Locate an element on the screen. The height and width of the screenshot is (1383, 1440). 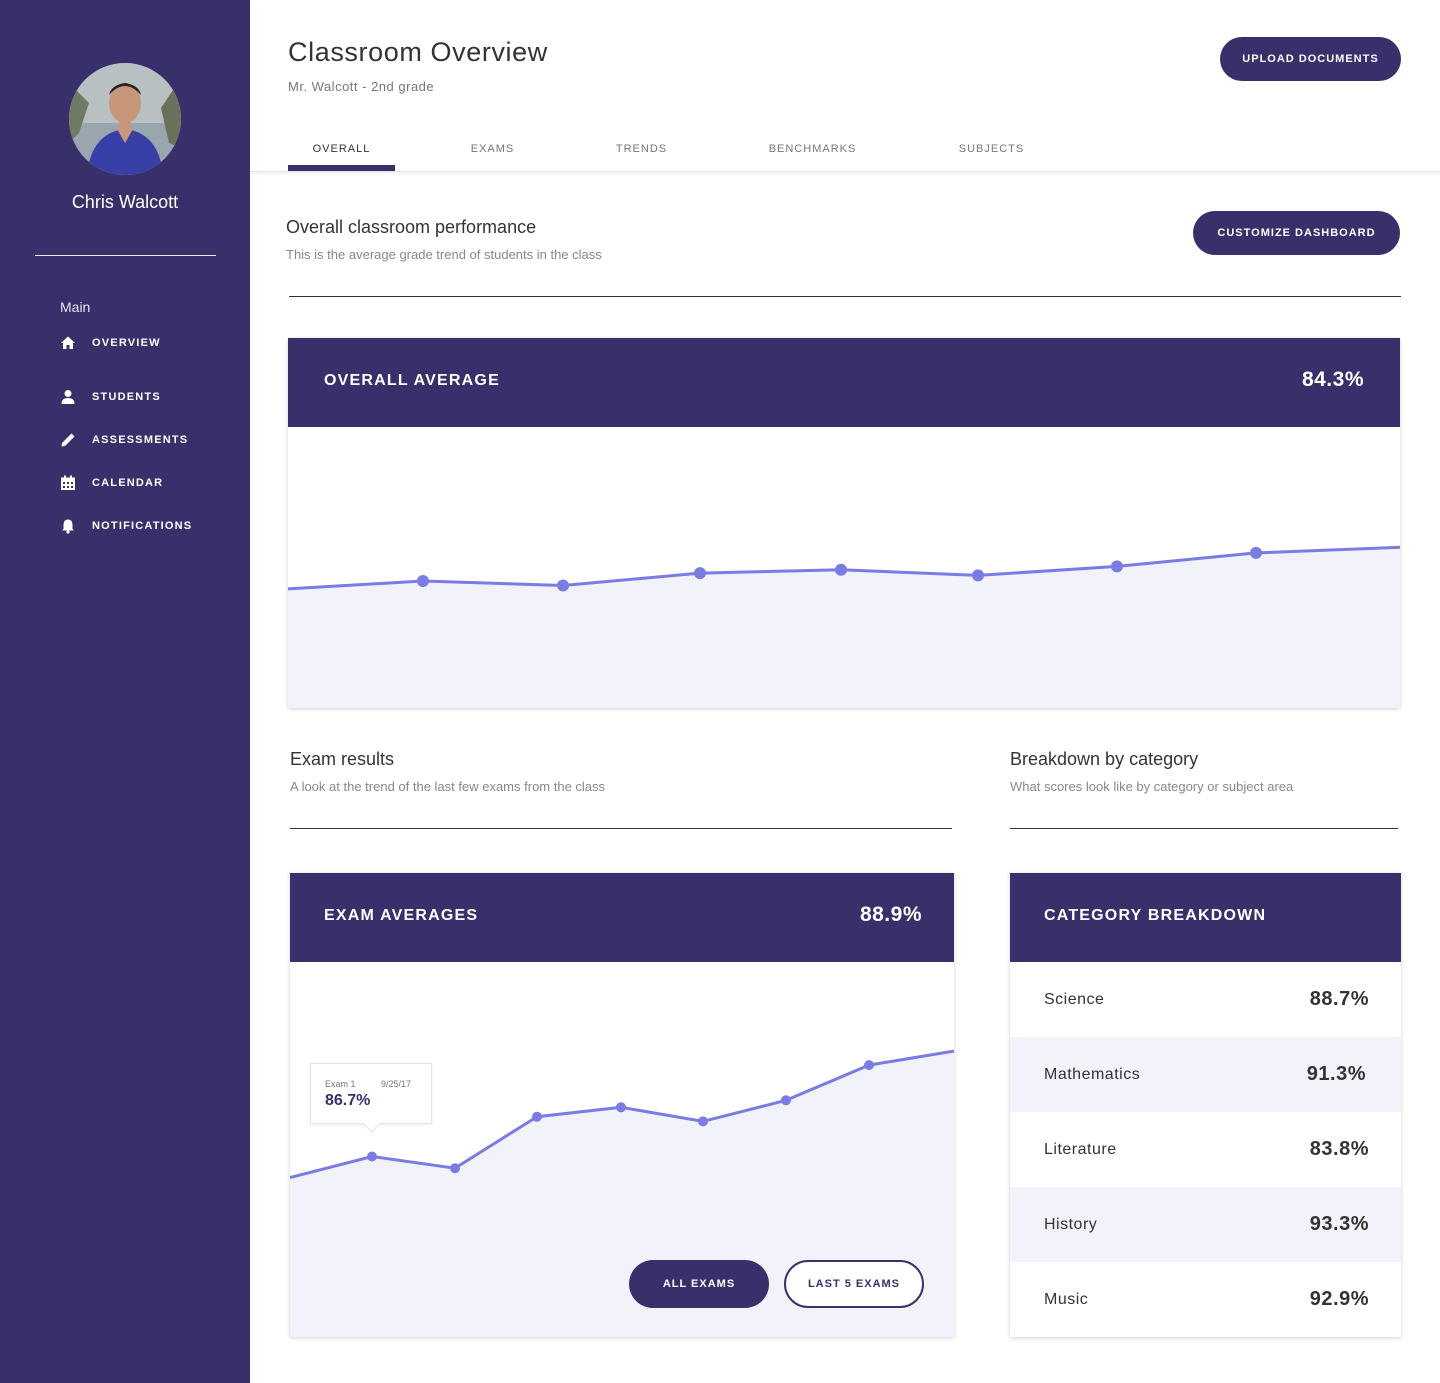
category-name: Music is located at coordinates (1066, 1299).